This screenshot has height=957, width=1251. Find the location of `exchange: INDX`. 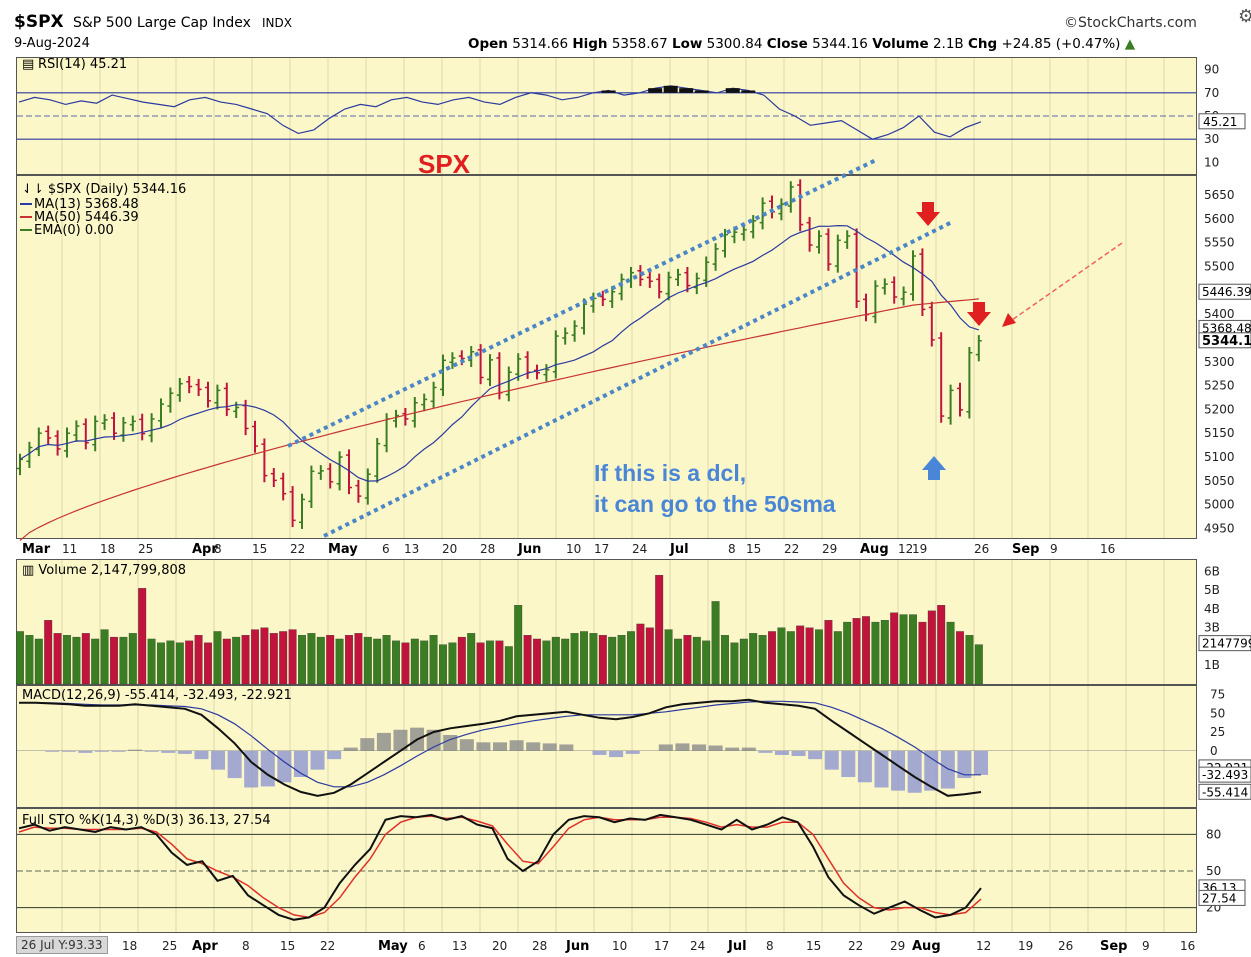

exchange: INDX is located at coordinates (277, 23).